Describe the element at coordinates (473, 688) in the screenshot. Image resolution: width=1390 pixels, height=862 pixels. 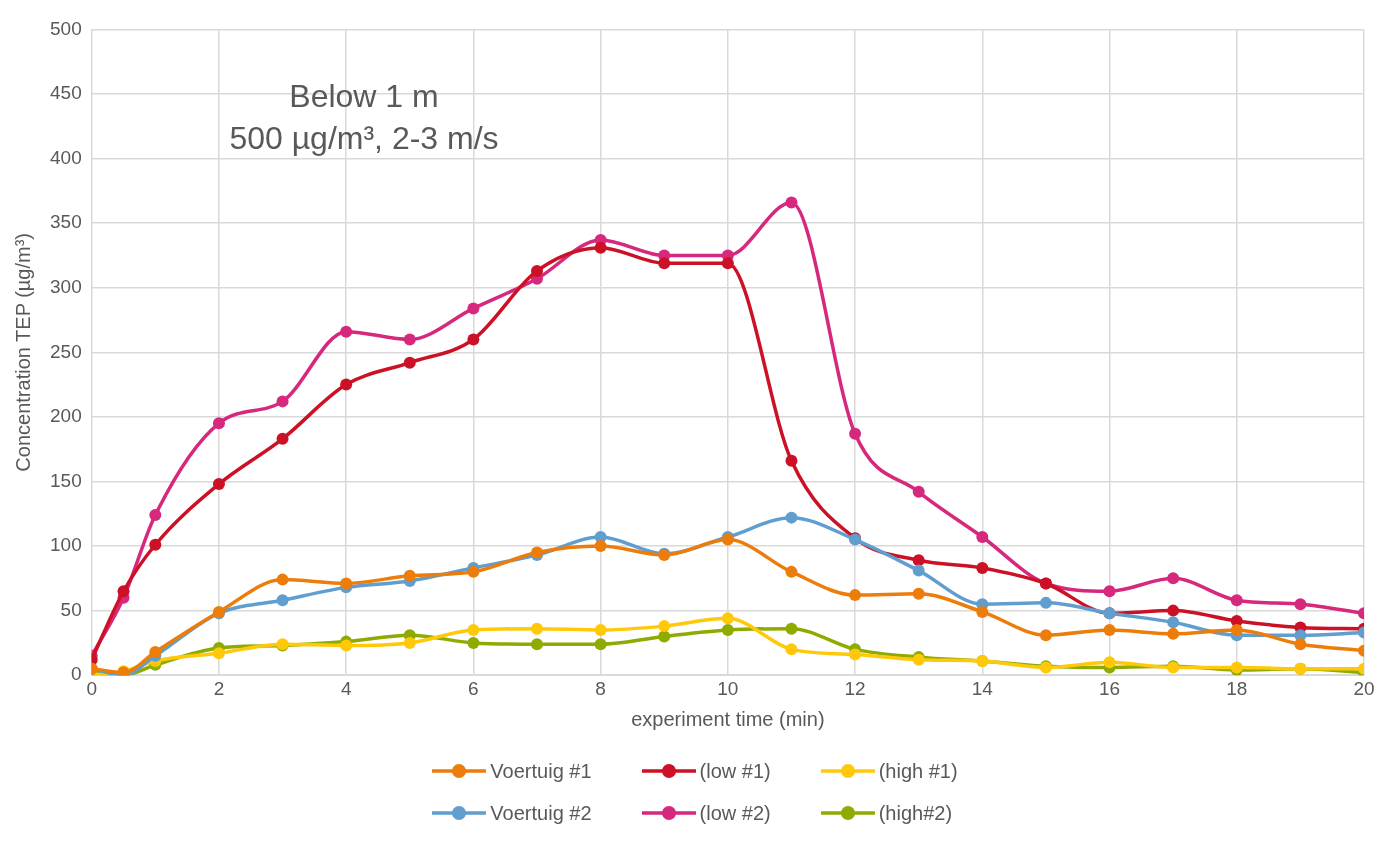
I see `x-tick-label: 6` at that location.